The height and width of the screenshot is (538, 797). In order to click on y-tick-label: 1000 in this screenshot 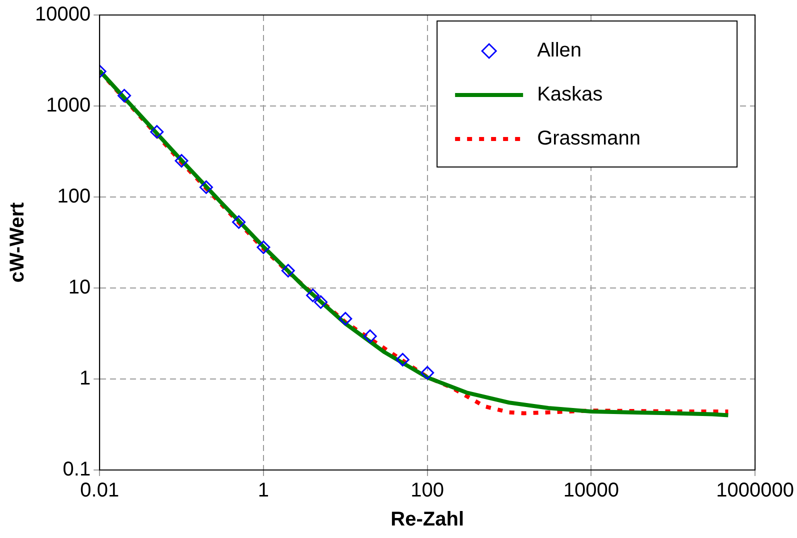, I will do `click(68, 105)`.